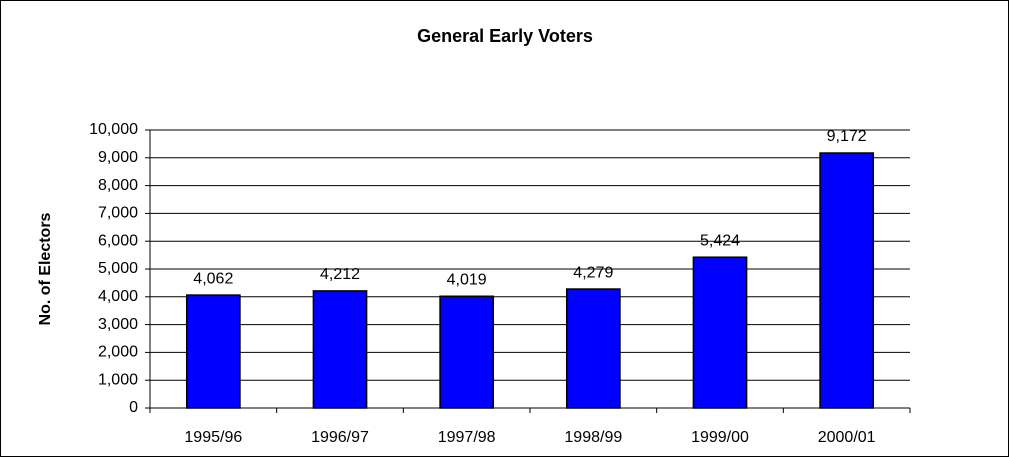 The image size is (1009, 457). Describe the element at coordinates (847, 437) in the screenshot. I see `x-tick-label: 2000/01` at that location.